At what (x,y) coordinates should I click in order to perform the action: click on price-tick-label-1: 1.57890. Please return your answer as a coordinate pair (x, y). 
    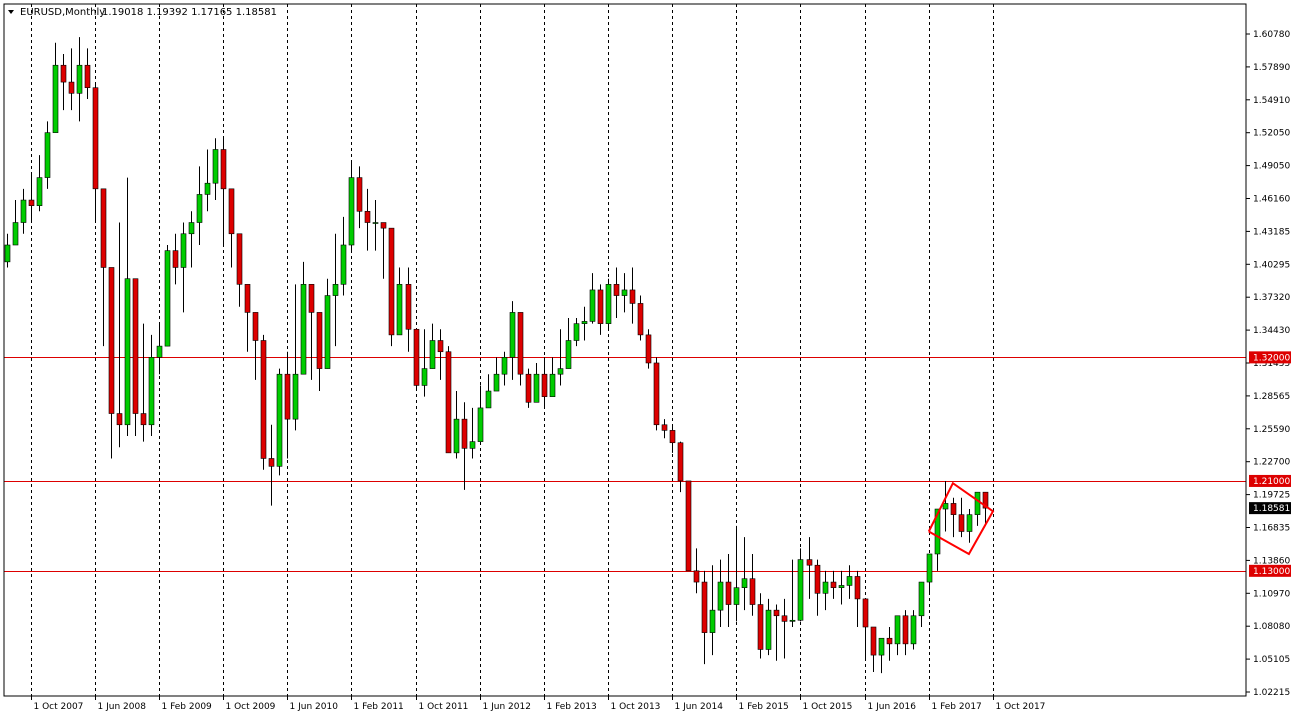
    Looking at the image, I should click on (1271, 68).